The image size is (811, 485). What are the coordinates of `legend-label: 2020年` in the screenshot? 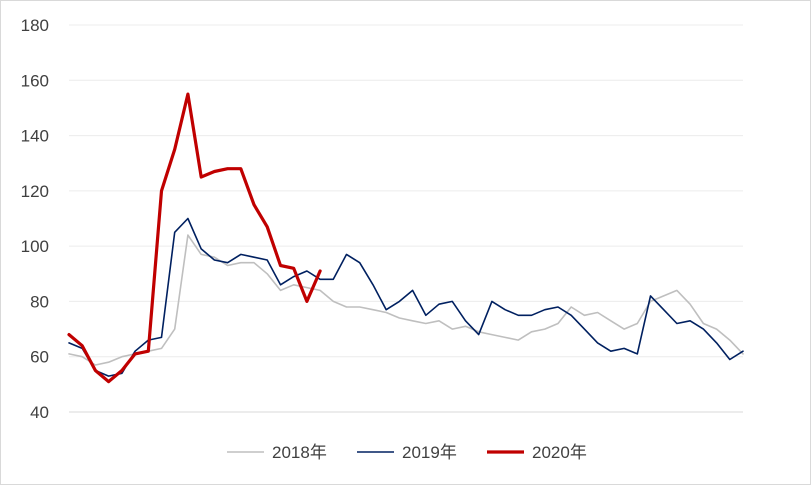 It's located at (559, 452).